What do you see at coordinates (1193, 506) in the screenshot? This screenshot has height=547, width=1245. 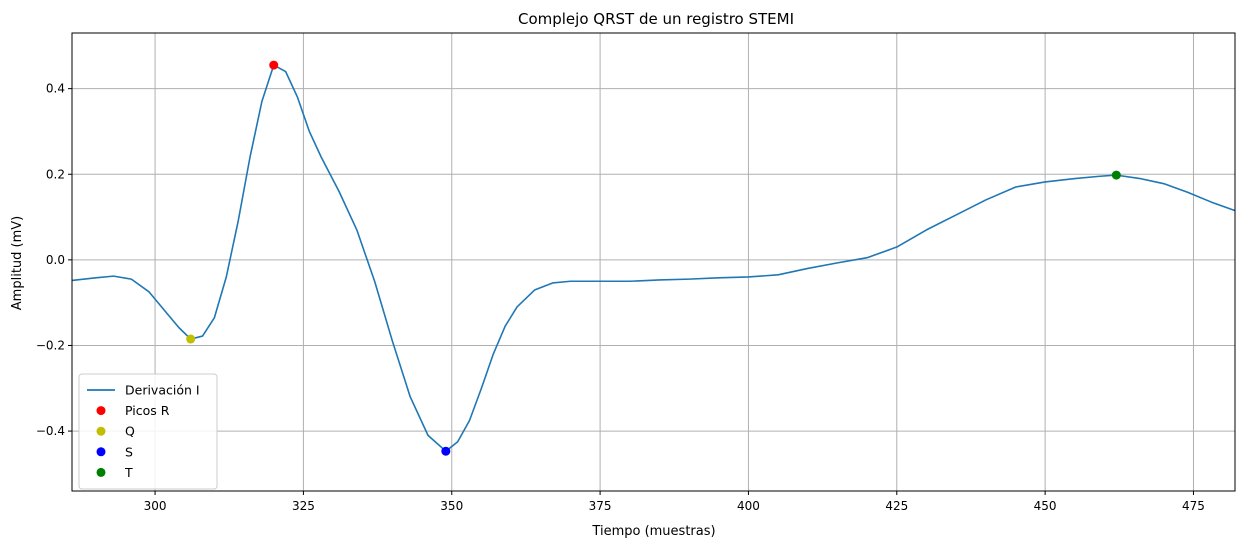 I see `x-tick-label: 475` at bounding box center [1193, 506].